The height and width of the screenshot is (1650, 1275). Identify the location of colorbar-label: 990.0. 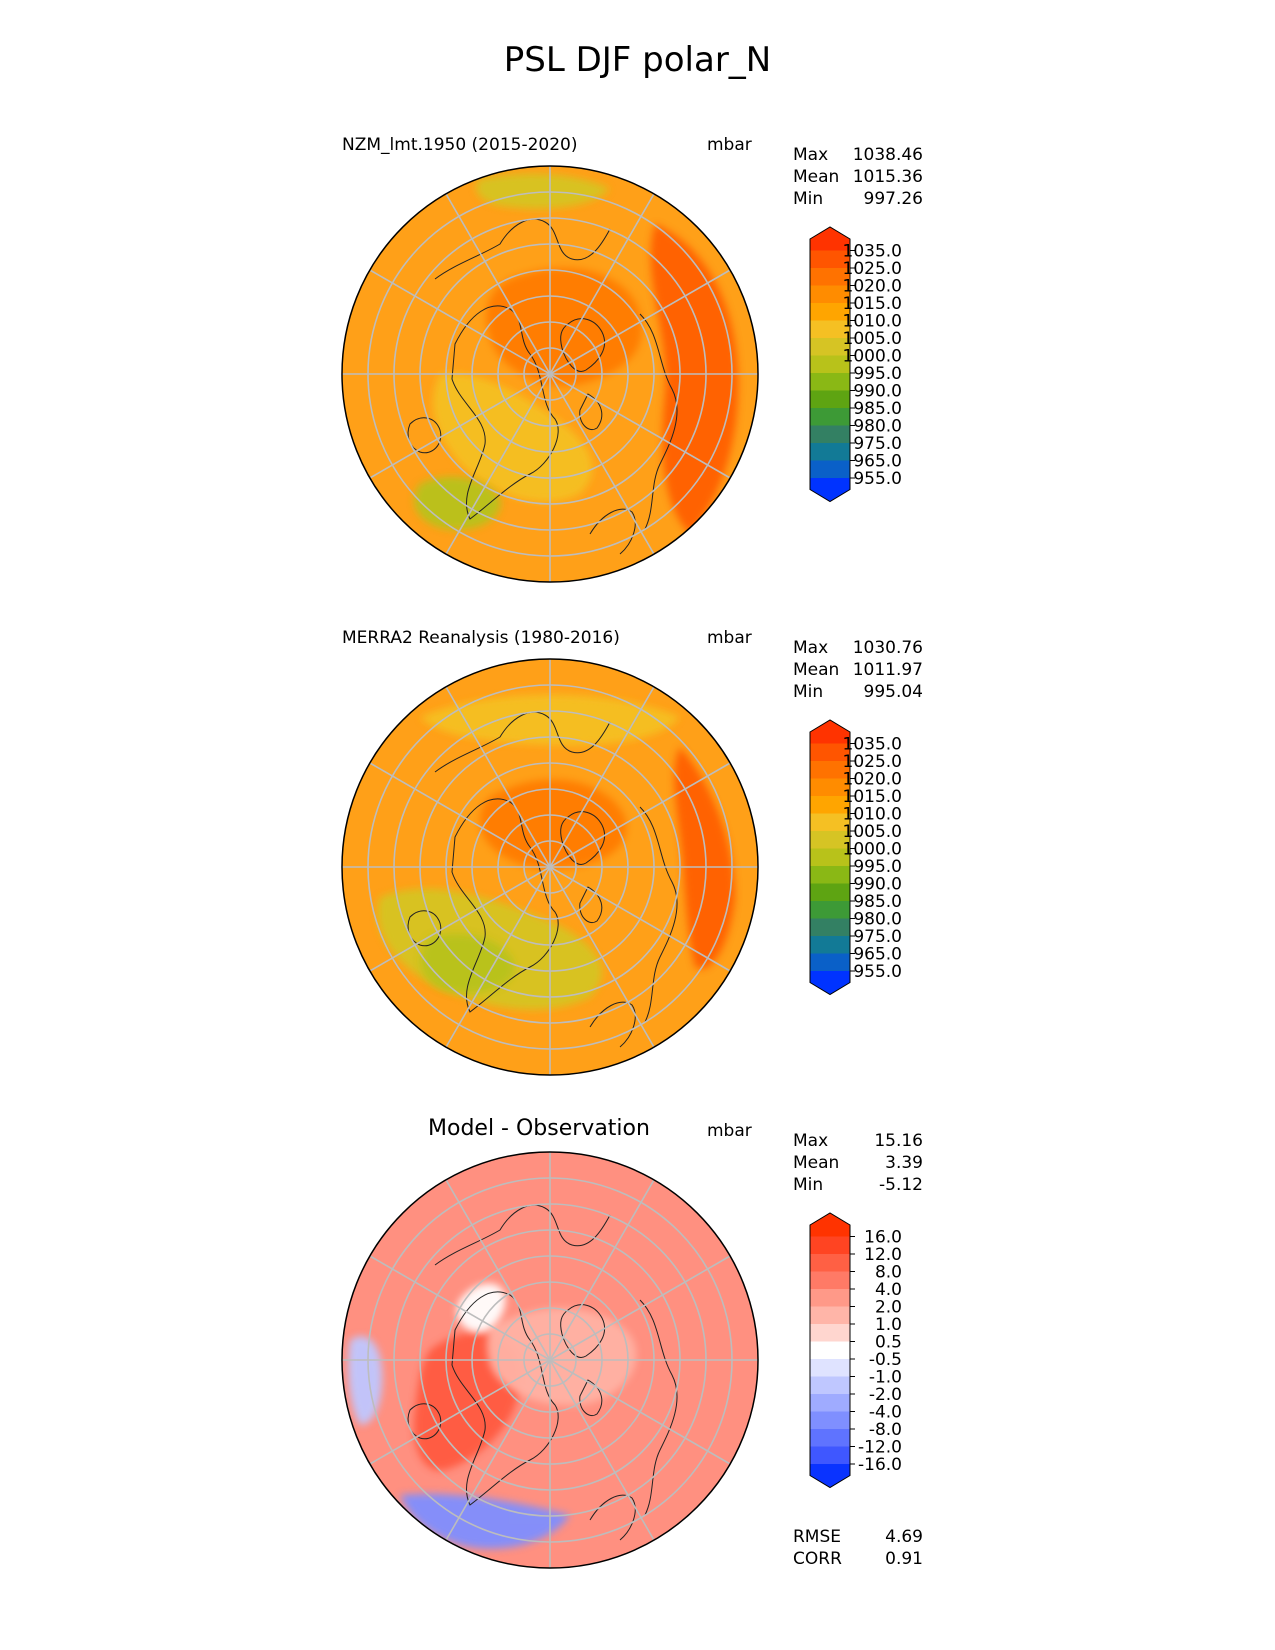
(877, 885).